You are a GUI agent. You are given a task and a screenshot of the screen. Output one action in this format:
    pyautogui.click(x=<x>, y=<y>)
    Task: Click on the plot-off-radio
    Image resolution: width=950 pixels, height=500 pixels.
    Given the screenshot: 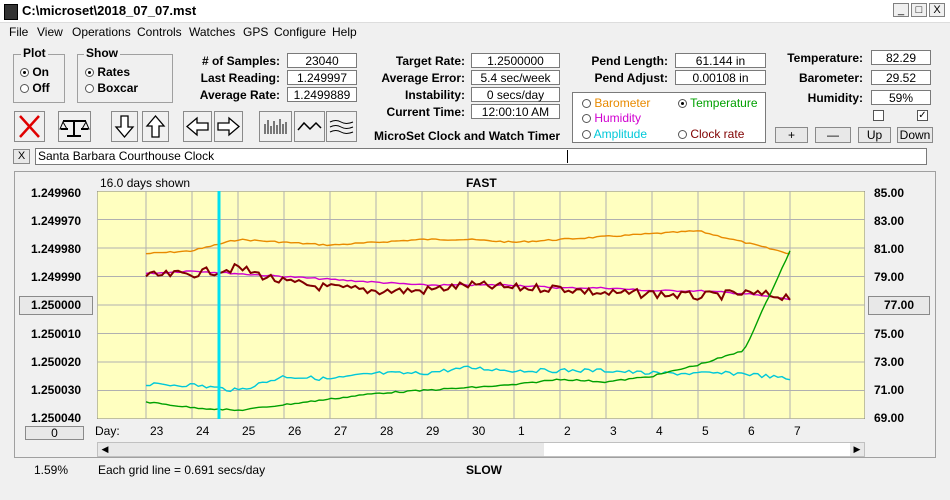 What is the action you would take?
    pyautogui.click(x=24, y=89)
    